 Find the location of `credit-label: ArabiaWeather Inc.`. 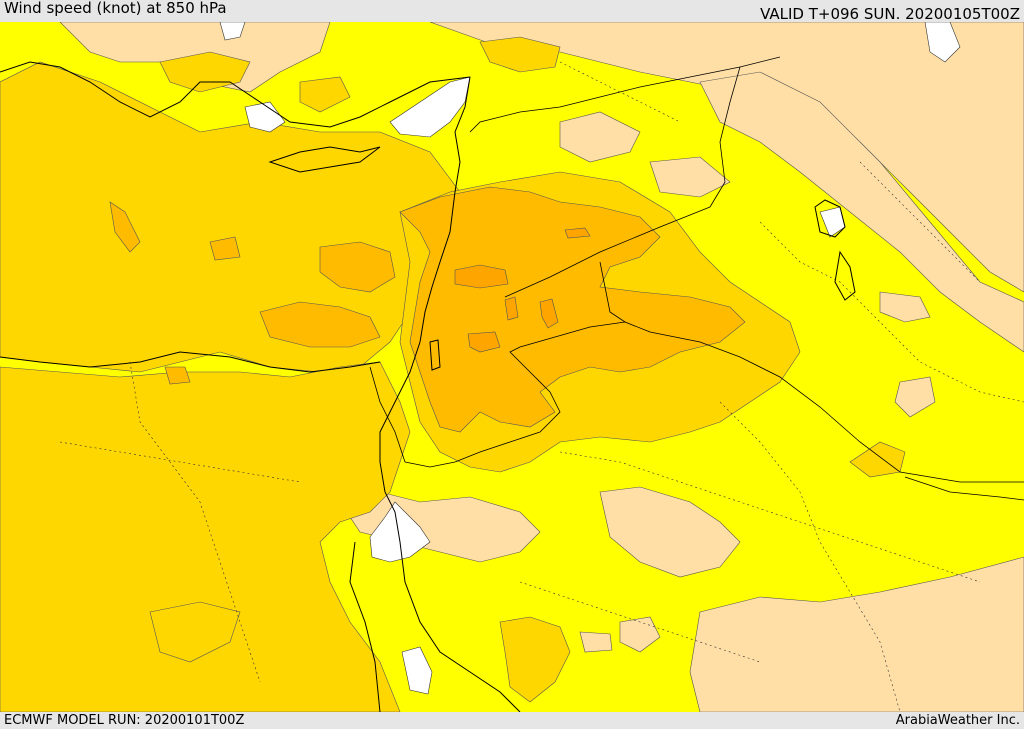

credit-label: ArabiaWeather Inc. is located at coordinates (957, 720).